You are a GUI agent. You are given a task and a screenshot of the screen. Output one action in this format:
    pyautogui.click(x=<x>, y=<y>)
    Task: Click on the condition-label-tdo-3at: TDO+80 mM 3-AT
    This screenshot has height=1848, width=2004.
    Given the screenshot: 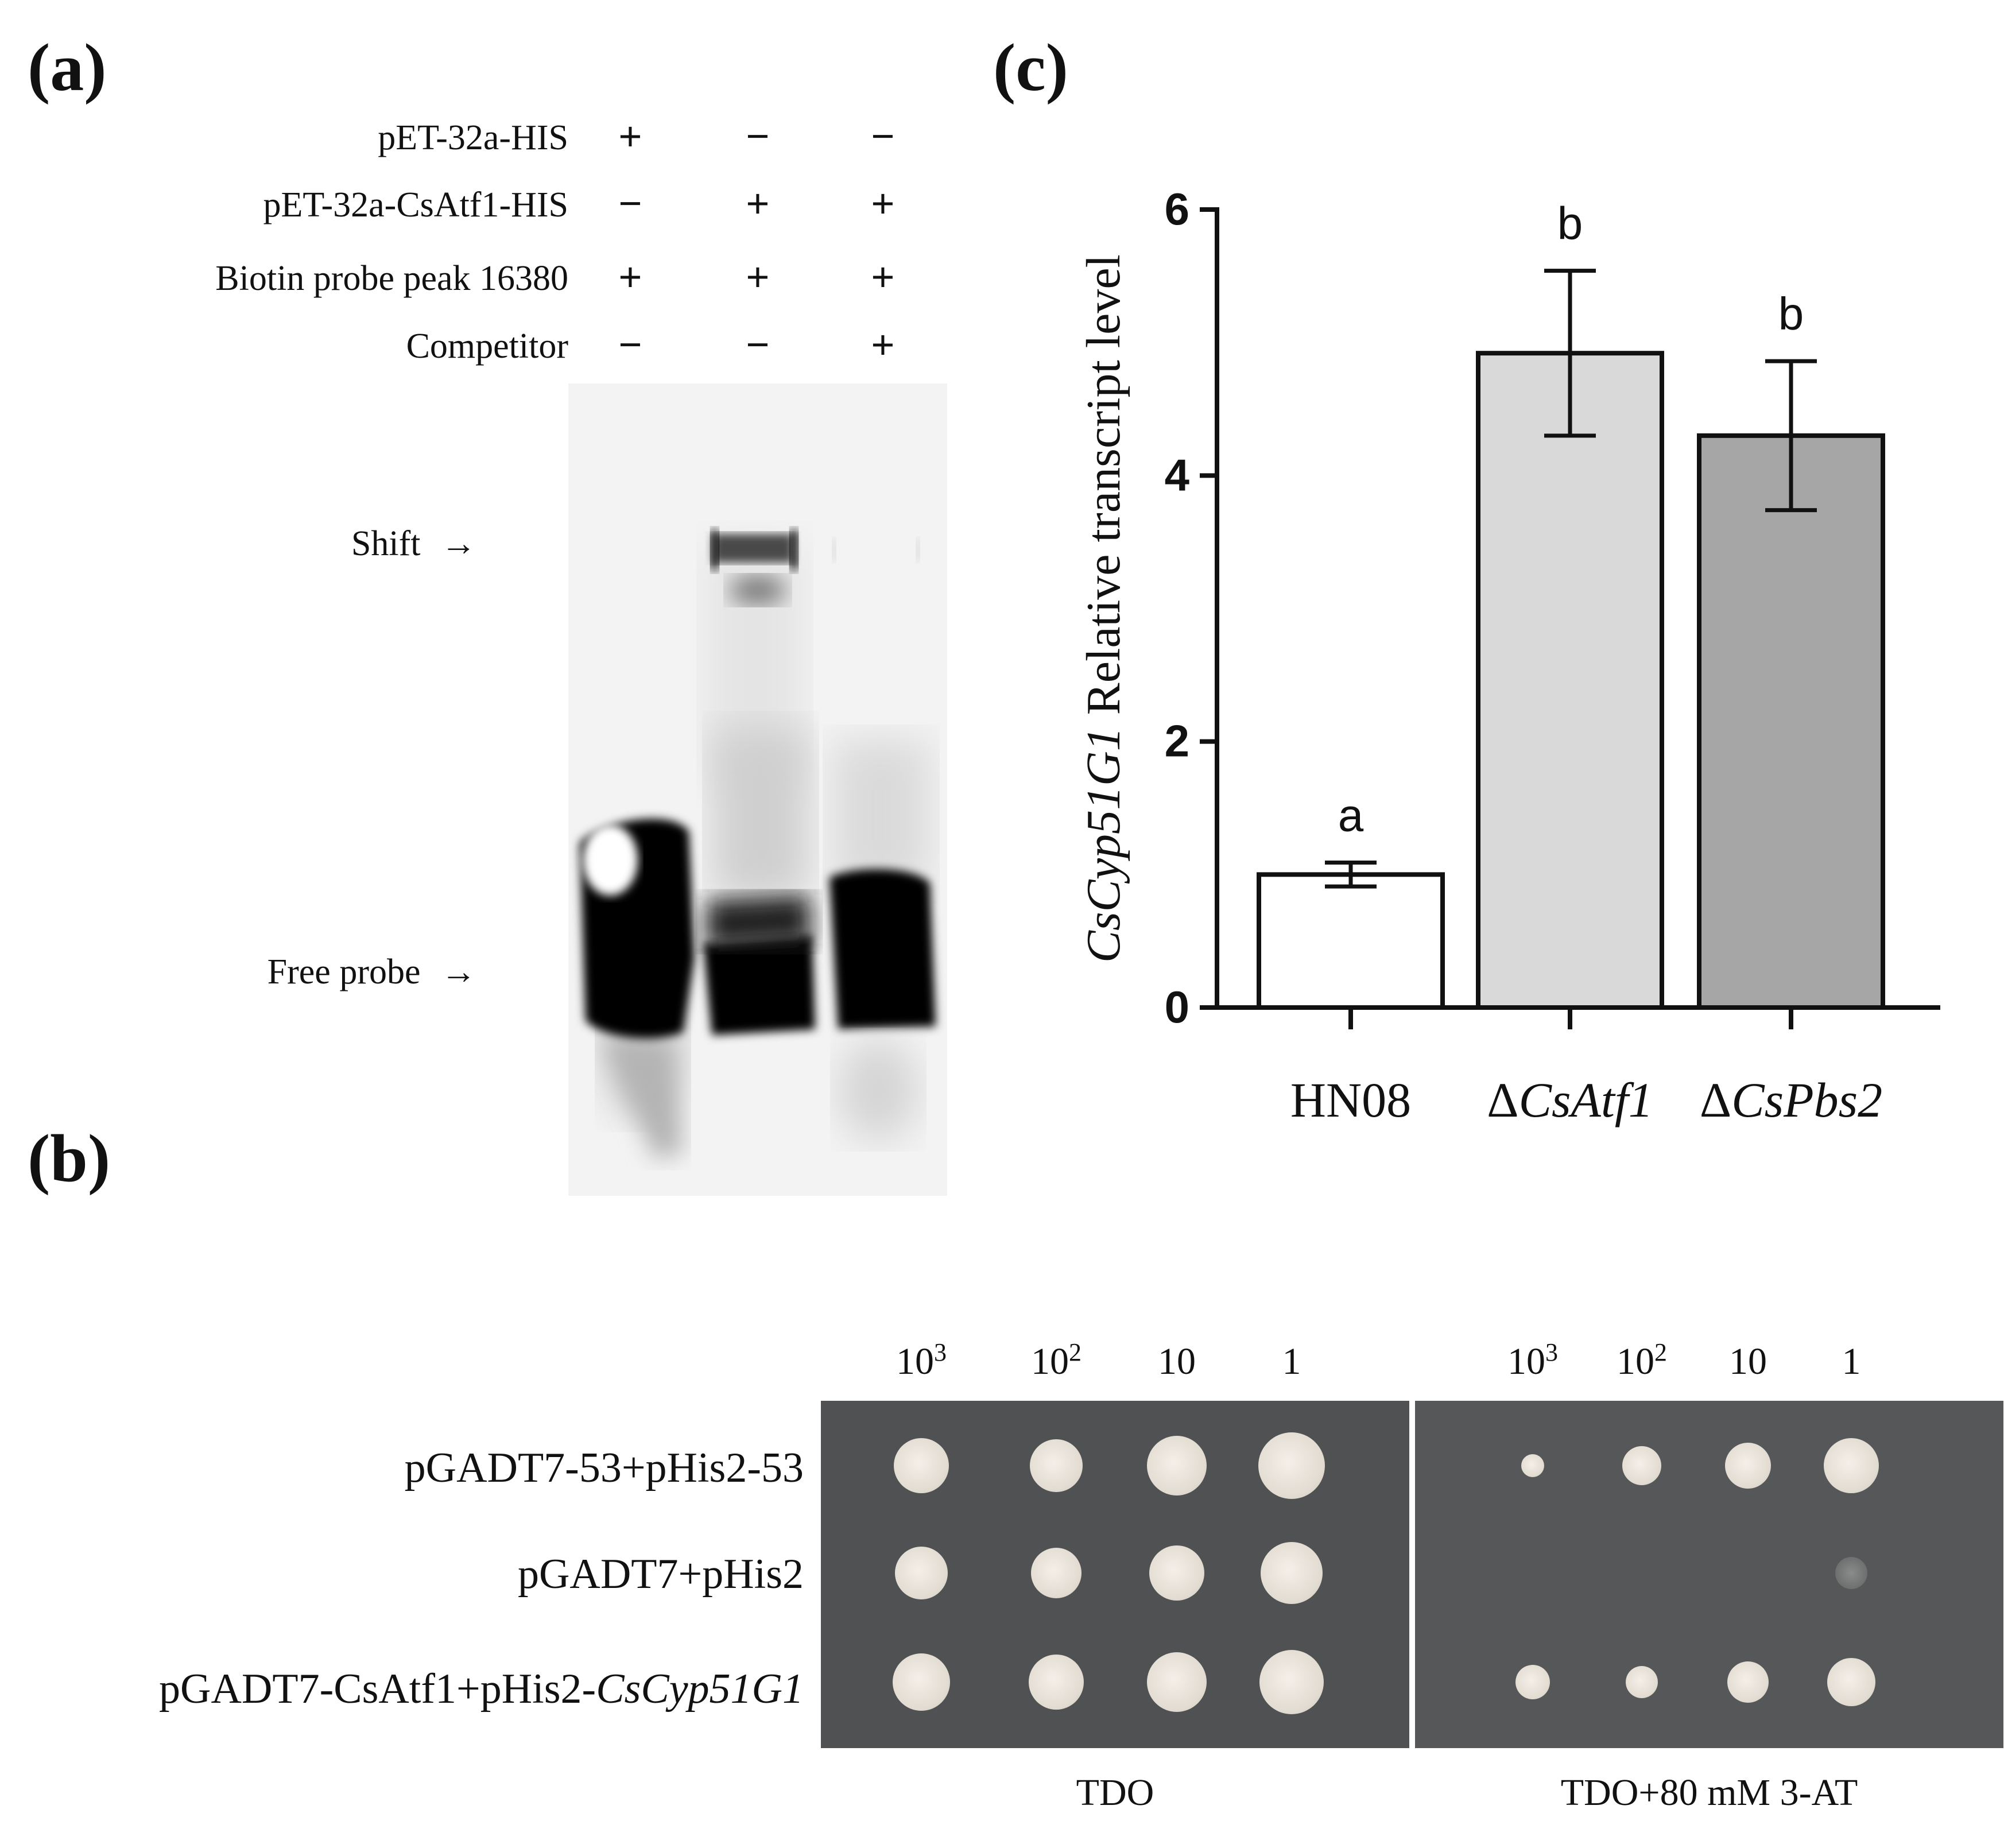 What is the action you would take?
    pyautogui.click(x=1709, y=1793)
    